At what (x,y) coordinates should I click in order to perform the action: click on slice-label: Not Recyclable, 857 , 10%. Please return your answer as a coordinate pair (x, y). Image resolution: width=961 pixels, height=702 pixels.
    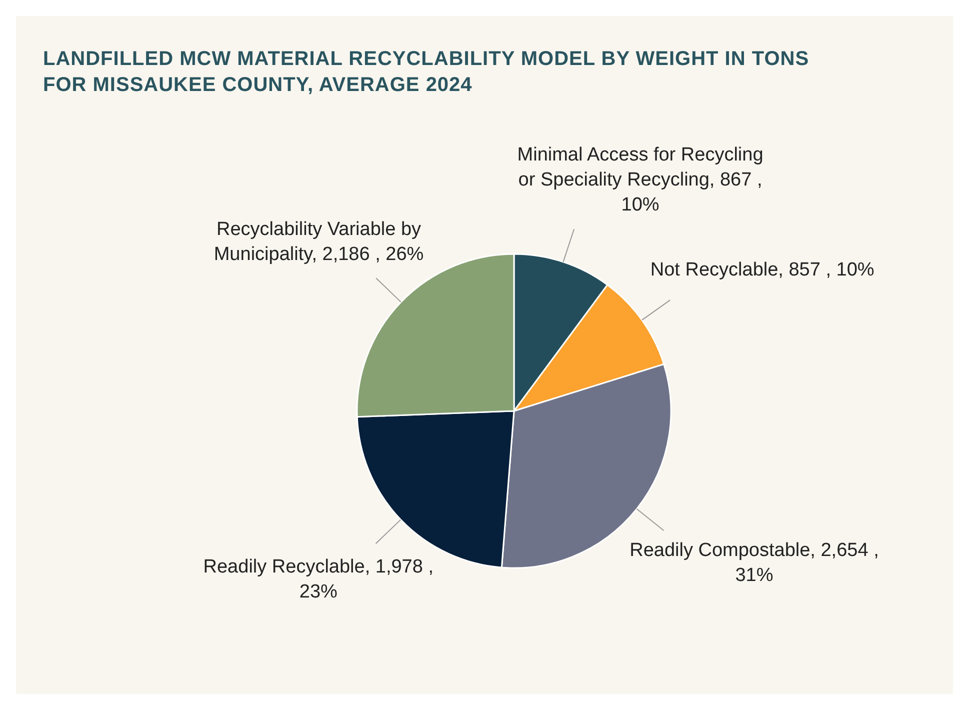
    Looking at the image, I should click on (762, 270).